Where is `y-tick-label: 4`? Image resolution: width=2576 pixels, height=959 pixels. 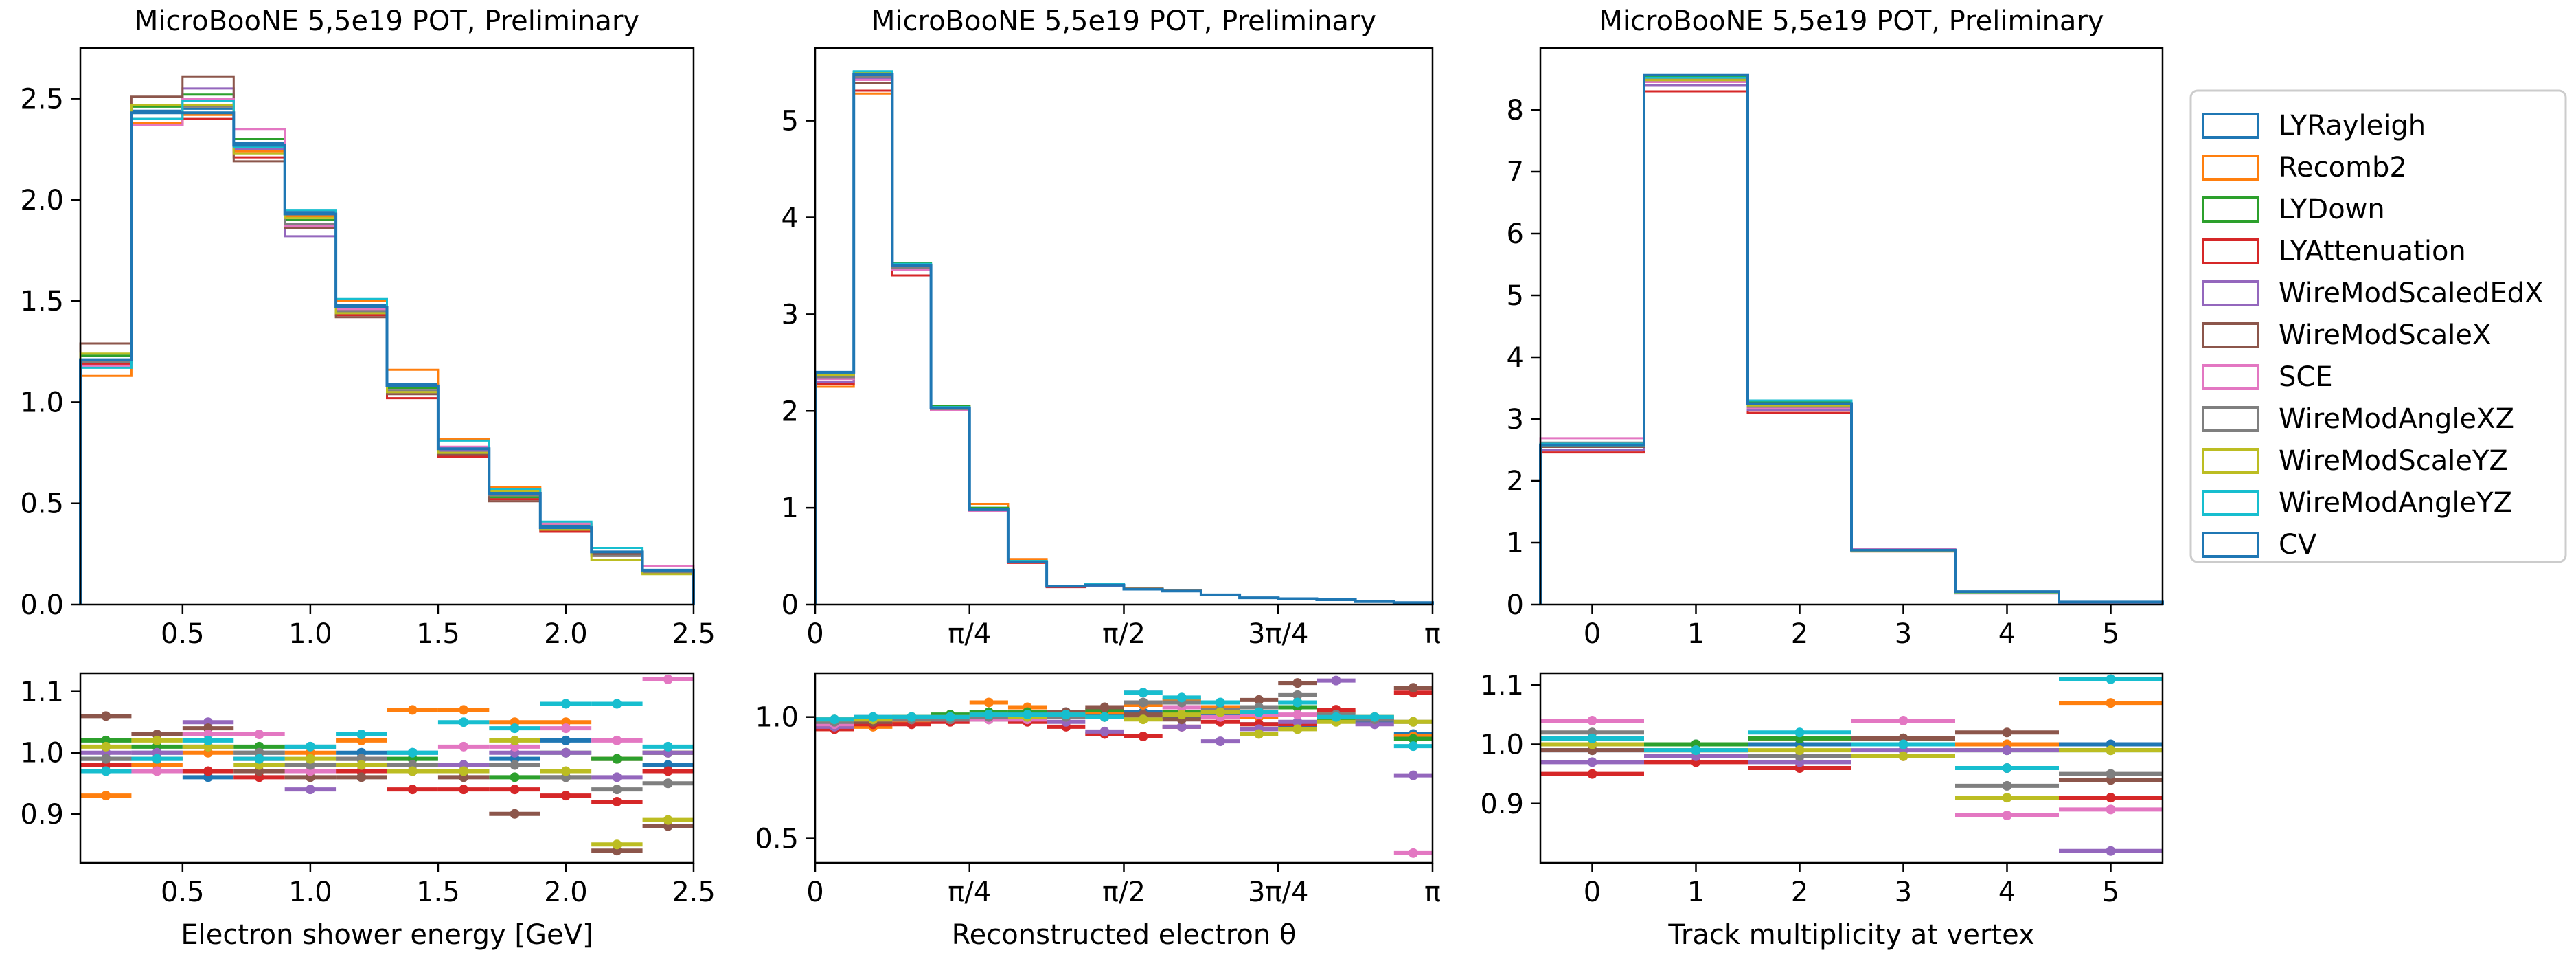 y-tick-label: 4 is located at coordinates (790, 218).